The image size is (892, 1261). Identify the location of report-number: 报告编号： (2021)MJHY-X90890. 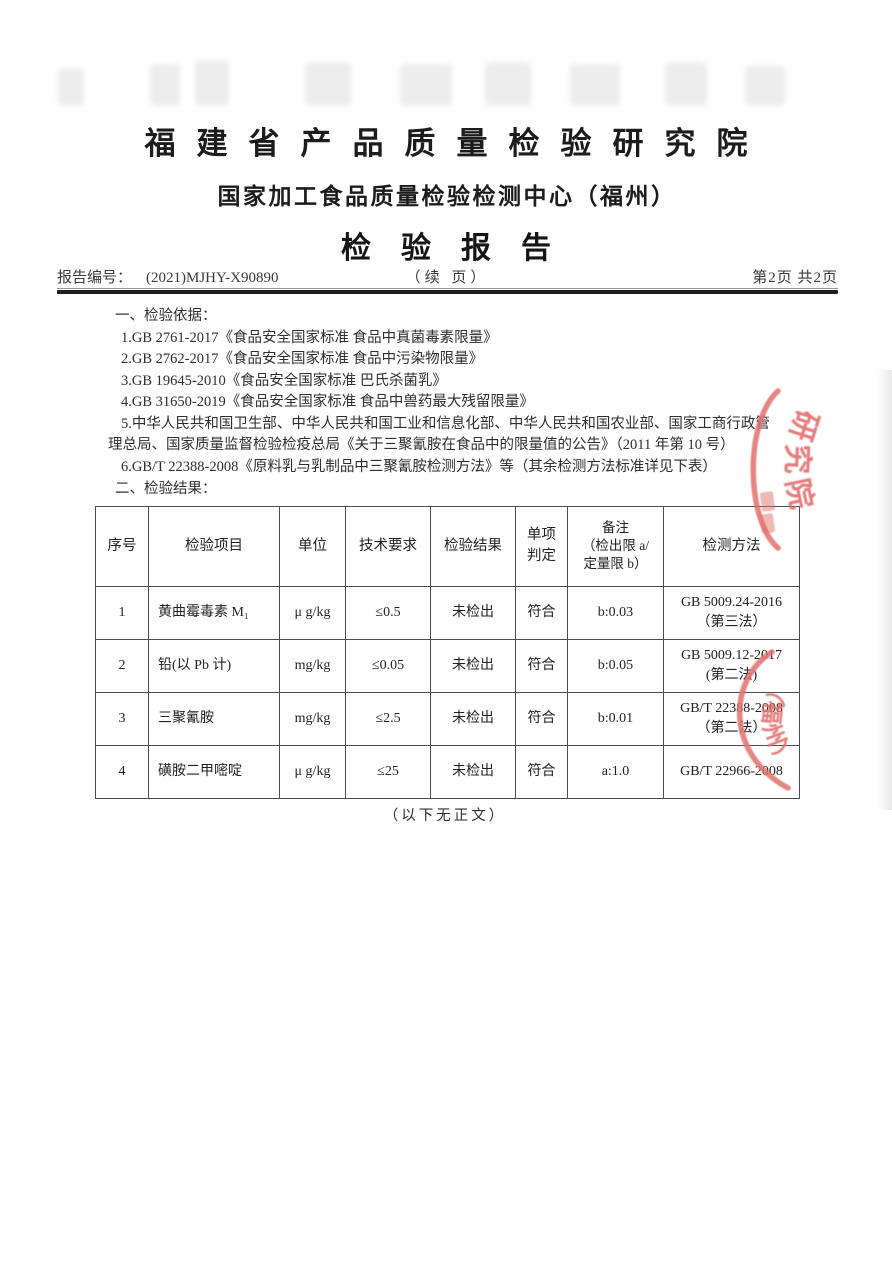
(168, 276).